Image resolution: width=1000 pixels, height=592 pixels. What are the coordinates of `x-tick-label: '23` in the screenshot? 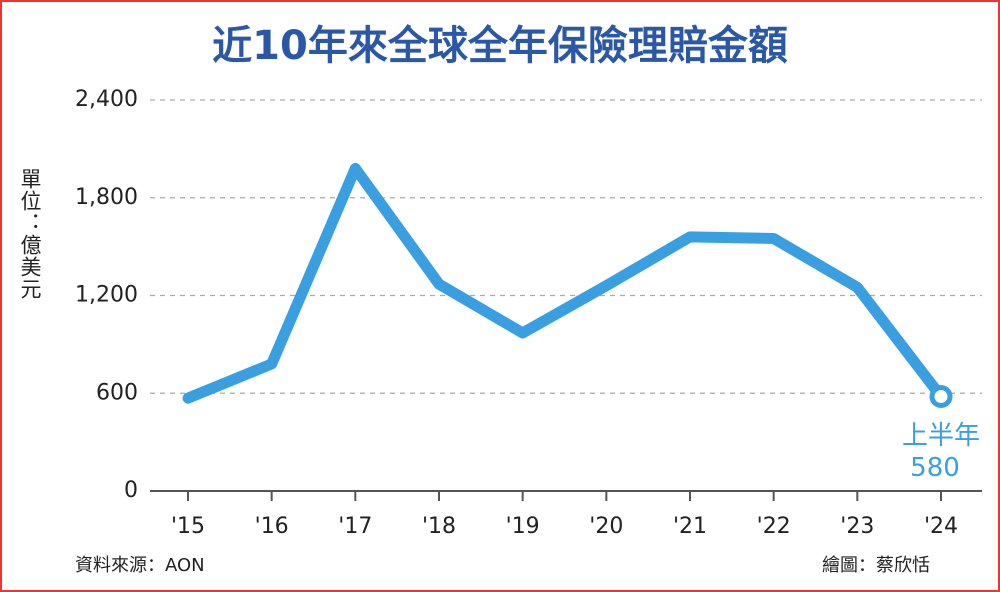 It's located at (857, 526).